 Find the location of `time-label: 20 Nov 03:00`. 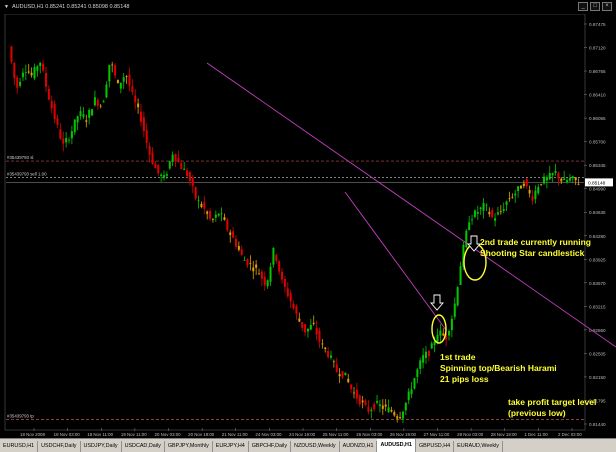

time-label: 20 Nov 03:00 is located at coordinates (168, 434).